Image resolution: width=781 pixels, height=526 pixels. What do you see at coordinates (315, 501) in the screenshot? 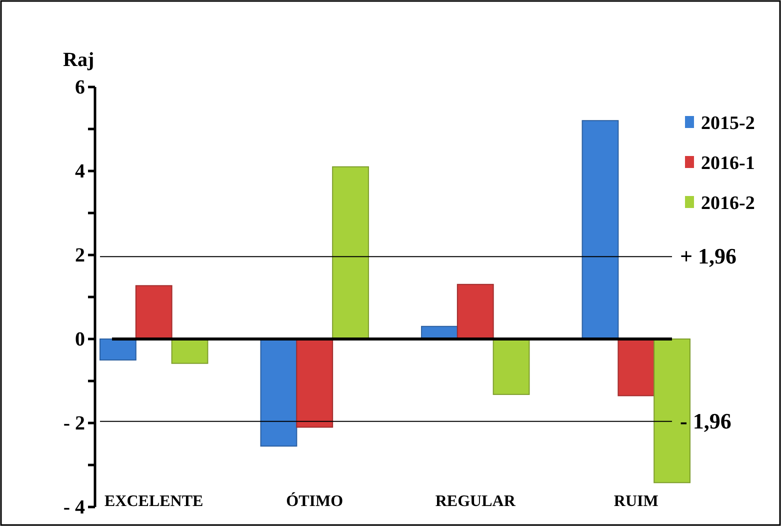
I see `x-tick-label: ÓTIMO` at bounding box center [315, 501].